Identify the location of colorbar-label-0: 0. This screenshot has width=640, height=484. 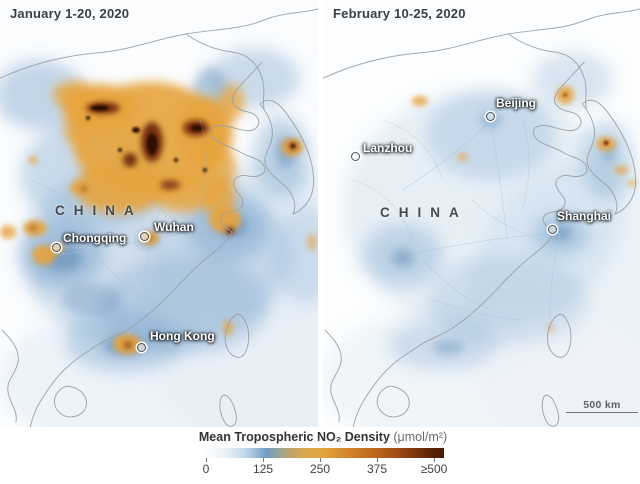
(206, 469).